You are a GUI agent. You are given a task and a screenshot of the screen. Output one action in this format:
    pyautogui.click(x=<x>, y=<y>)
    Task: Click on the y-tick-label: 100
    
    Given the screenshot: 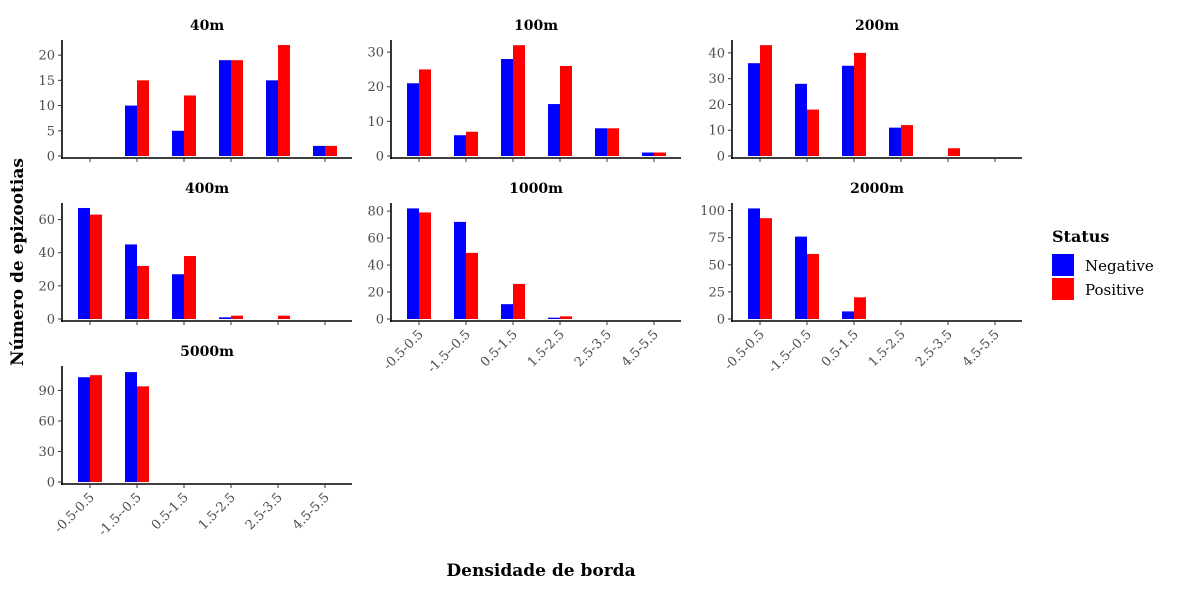 What is the action you would take?
    pyautogui.click(x=712, y=211)
    